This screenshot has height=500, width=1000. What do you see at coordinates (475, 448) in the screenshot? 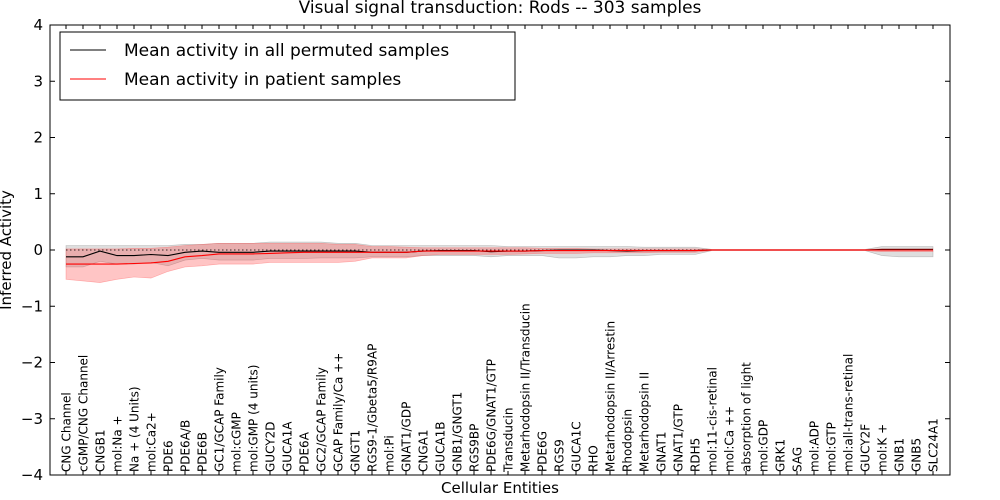
I see `x-tick-label: RGS9BP` at bounding box center [475, 448].